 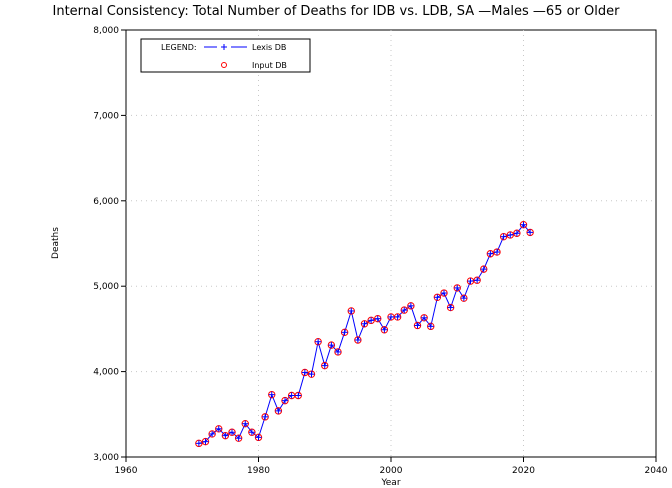 What do you see at coordinates (56, 243) in the screenshot?
I see `y-axis-label: Deaths` at bounding box center [56, 243].